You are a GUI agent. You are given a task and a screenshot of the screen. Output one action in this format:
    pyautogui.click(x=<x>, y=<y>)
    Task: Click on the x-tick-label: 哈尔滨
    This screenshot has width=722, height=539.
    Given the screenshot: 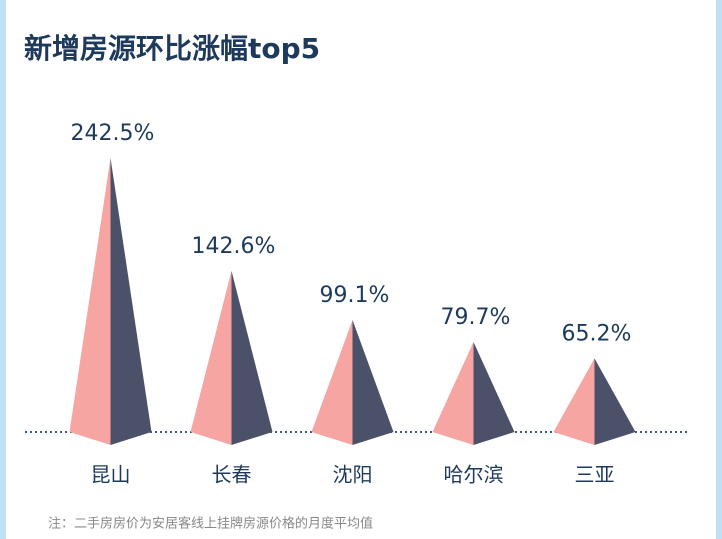 What is the action you would take?
    pyautogui.click(x=474, y=475)
    